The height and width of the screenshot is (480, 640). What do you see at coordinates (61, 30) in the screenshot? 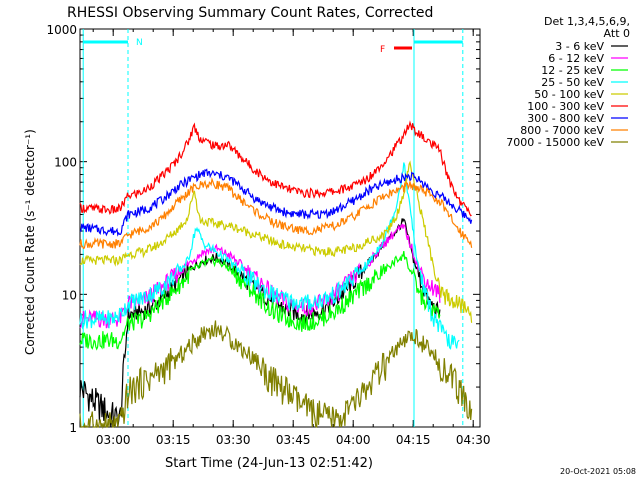
I see `y-tick-label: 1000` at bounding box center [61, 30].